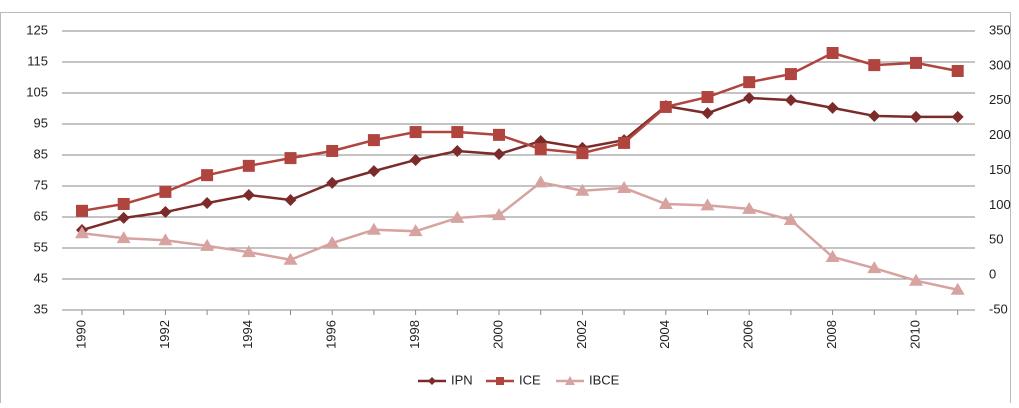 Image resolution: width=1019 pixels, height=408 pixels. Describe the element at coordinates (41, 184) in the screenshot. I see `y-tick-label: 75` at that location.